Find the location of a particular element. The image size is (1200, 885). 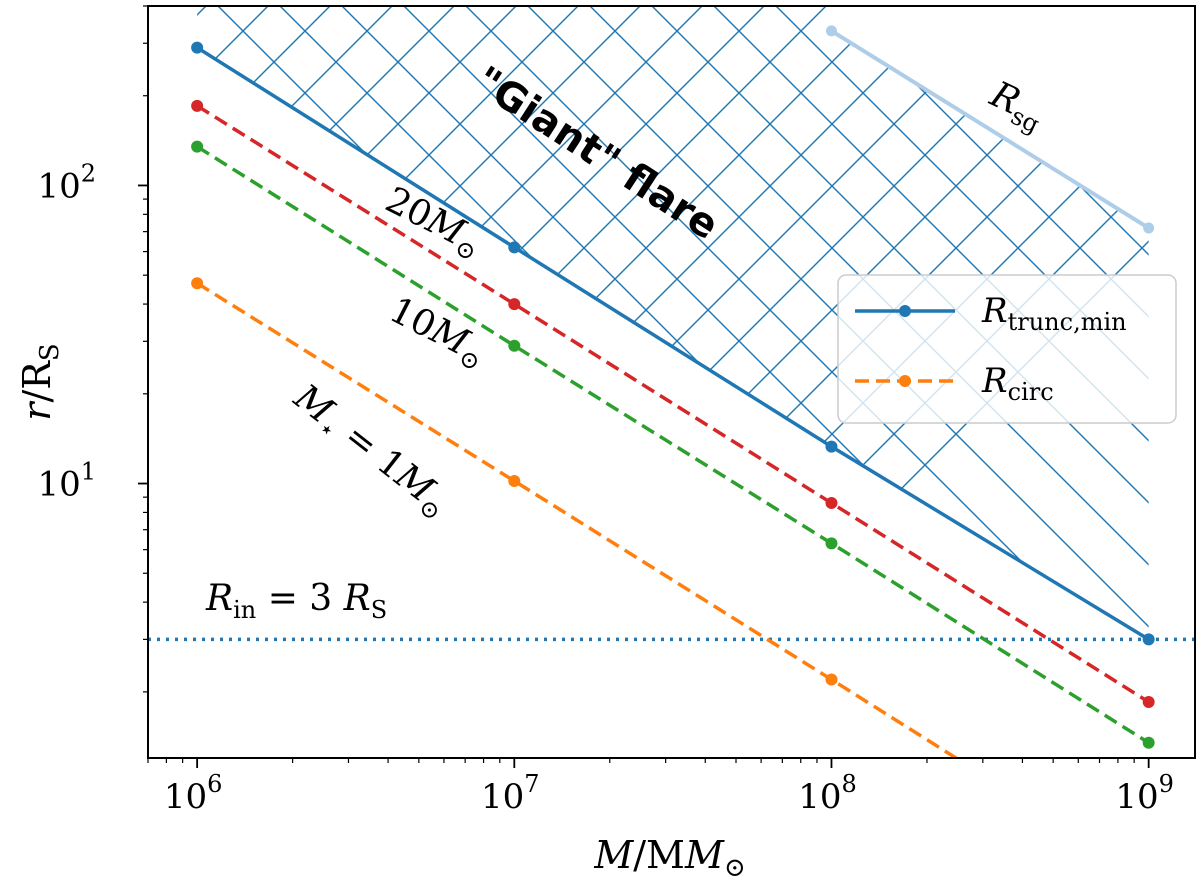

x-tick-label: 10⁷ is located at coordinates (510, 793).